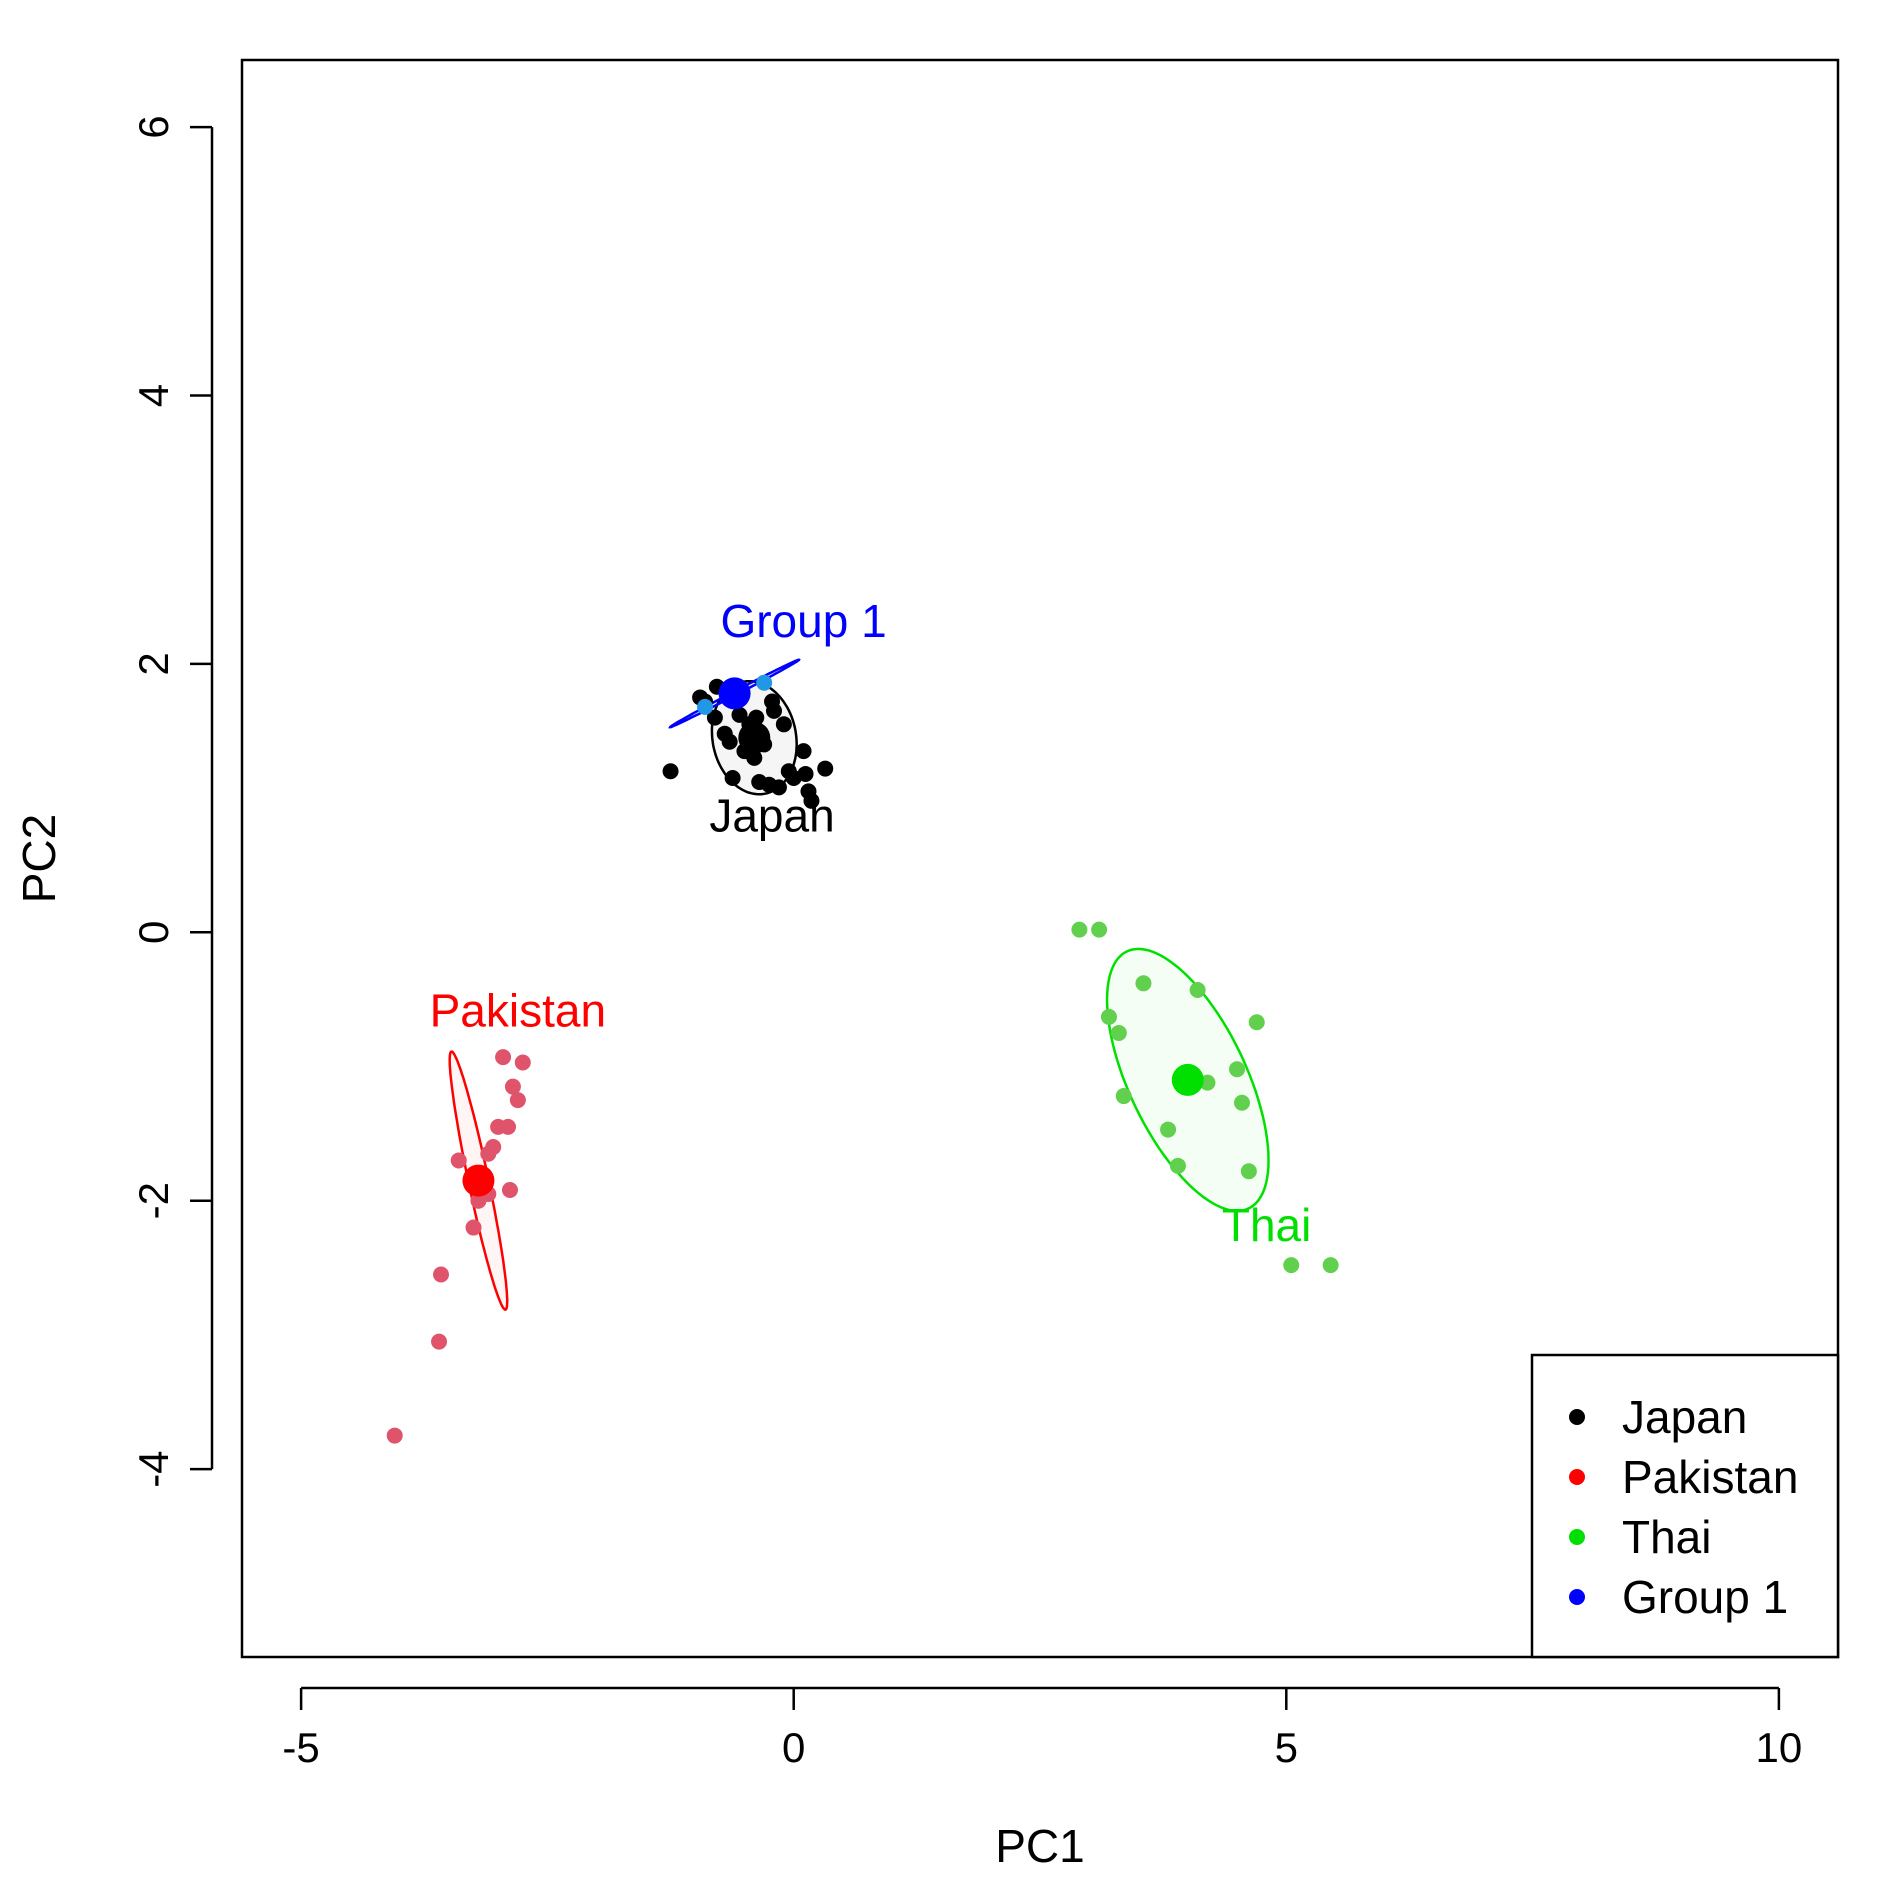  What do you see at coordinates (1577, 1477) in the screenshot?
I see `legend-marker-pakistan` at bounding box center [1577, 1477].